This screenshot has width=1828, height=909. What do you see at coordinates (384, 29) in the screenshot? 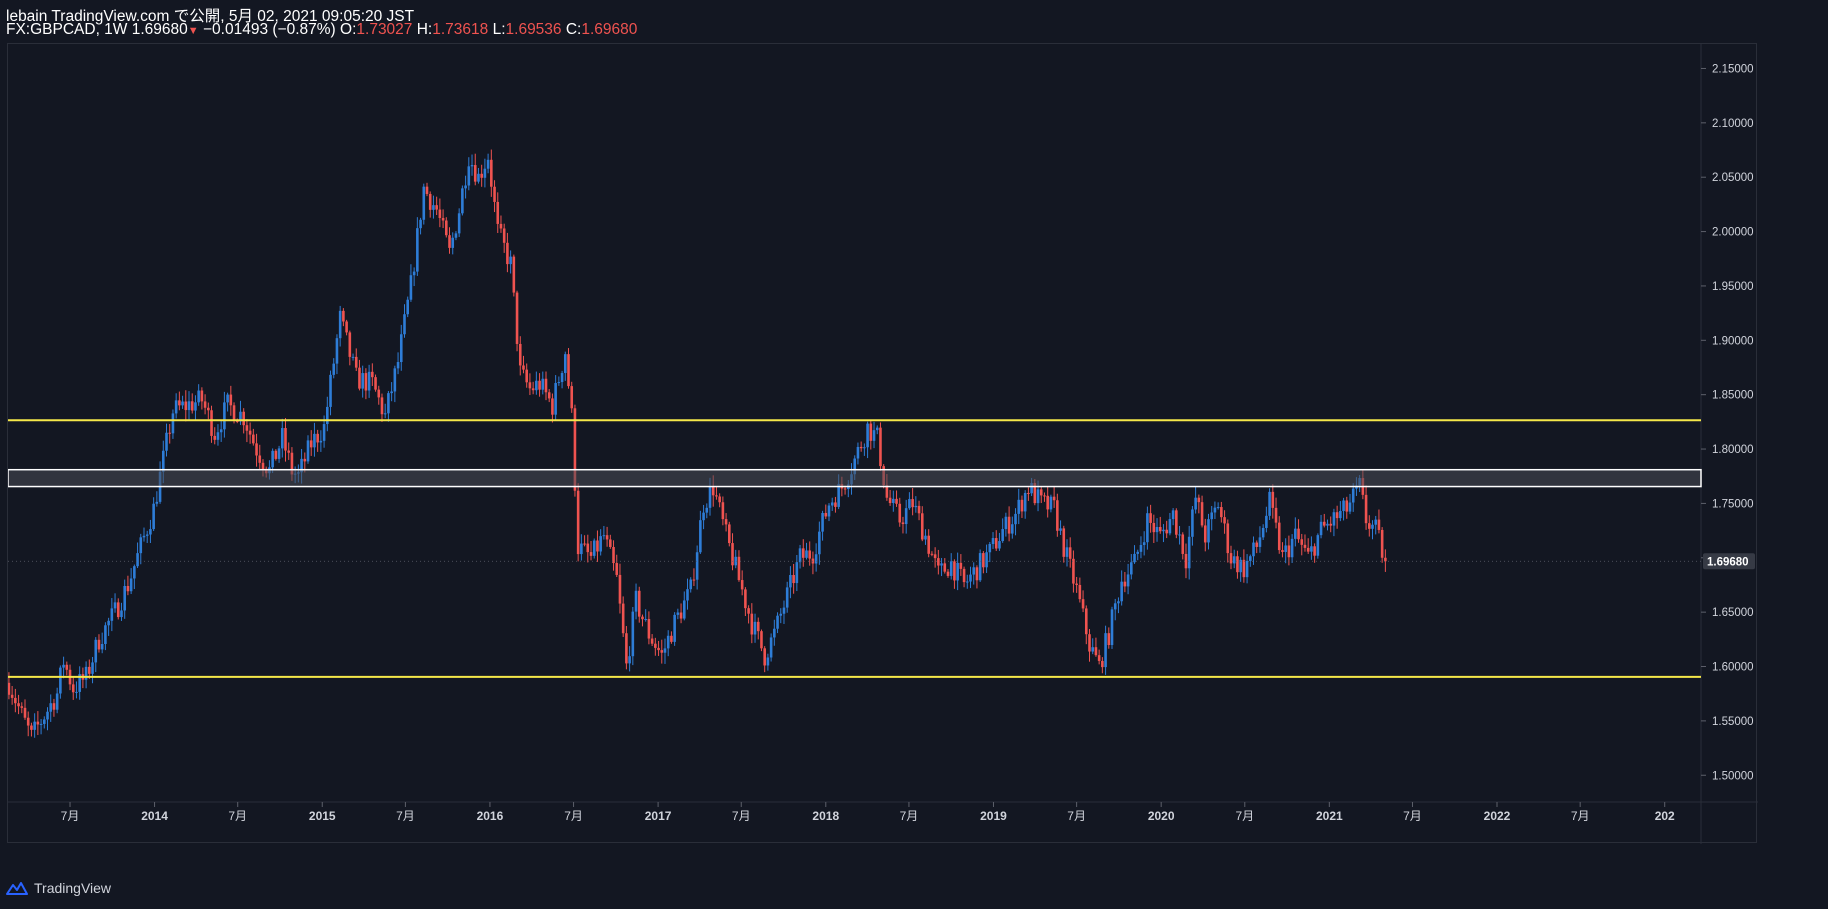
I see `open-value: 1.73027` at bounding box center [384, 29].